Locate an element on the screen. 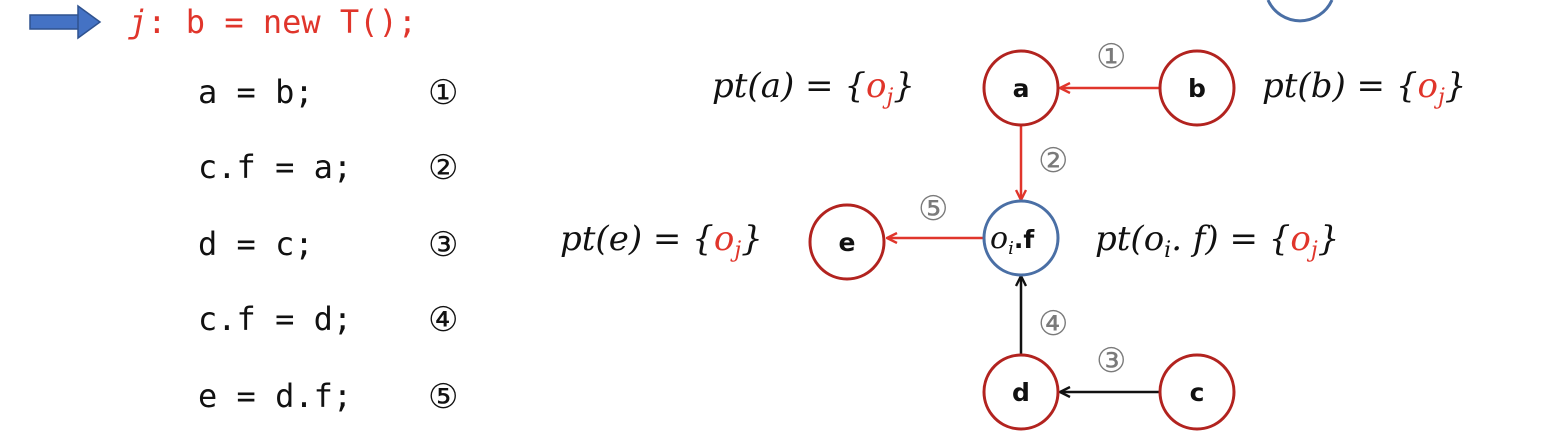 The height and width of the screenshot is (442, 1562). edge-label-2: ② is located at coordinates (1053, 161).